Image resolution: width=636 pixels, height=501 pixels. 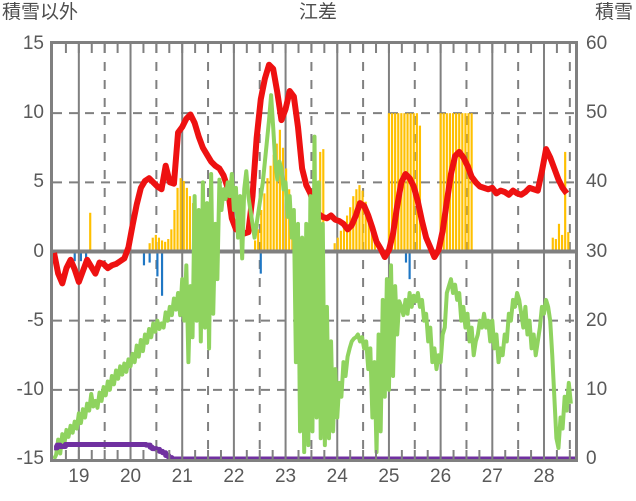 I want to click on y-left-tick-label: -5, so click(x=35, y=320).